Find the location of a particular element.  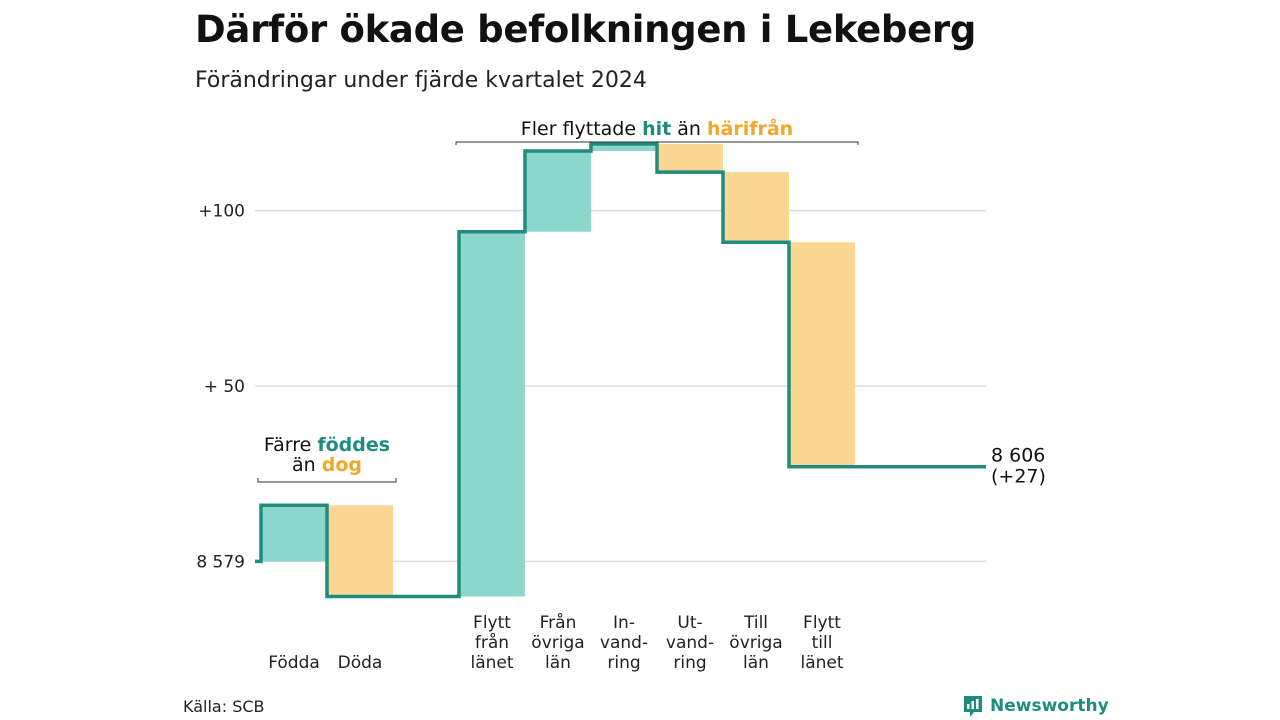

chart-title: Därför ökade befolkningen i Lekeberg is located at coordinates (586, 29).